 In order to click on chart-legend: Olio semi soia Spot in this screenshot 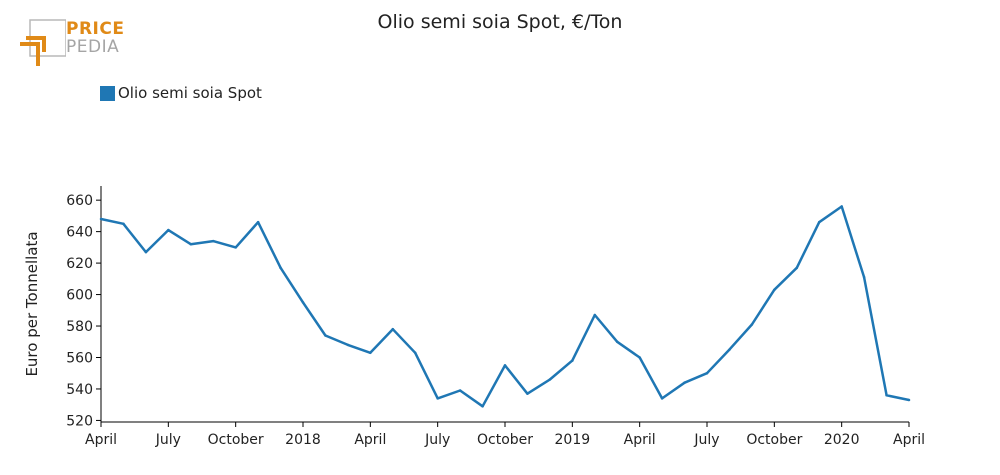, I will do `click(181, 93)`.